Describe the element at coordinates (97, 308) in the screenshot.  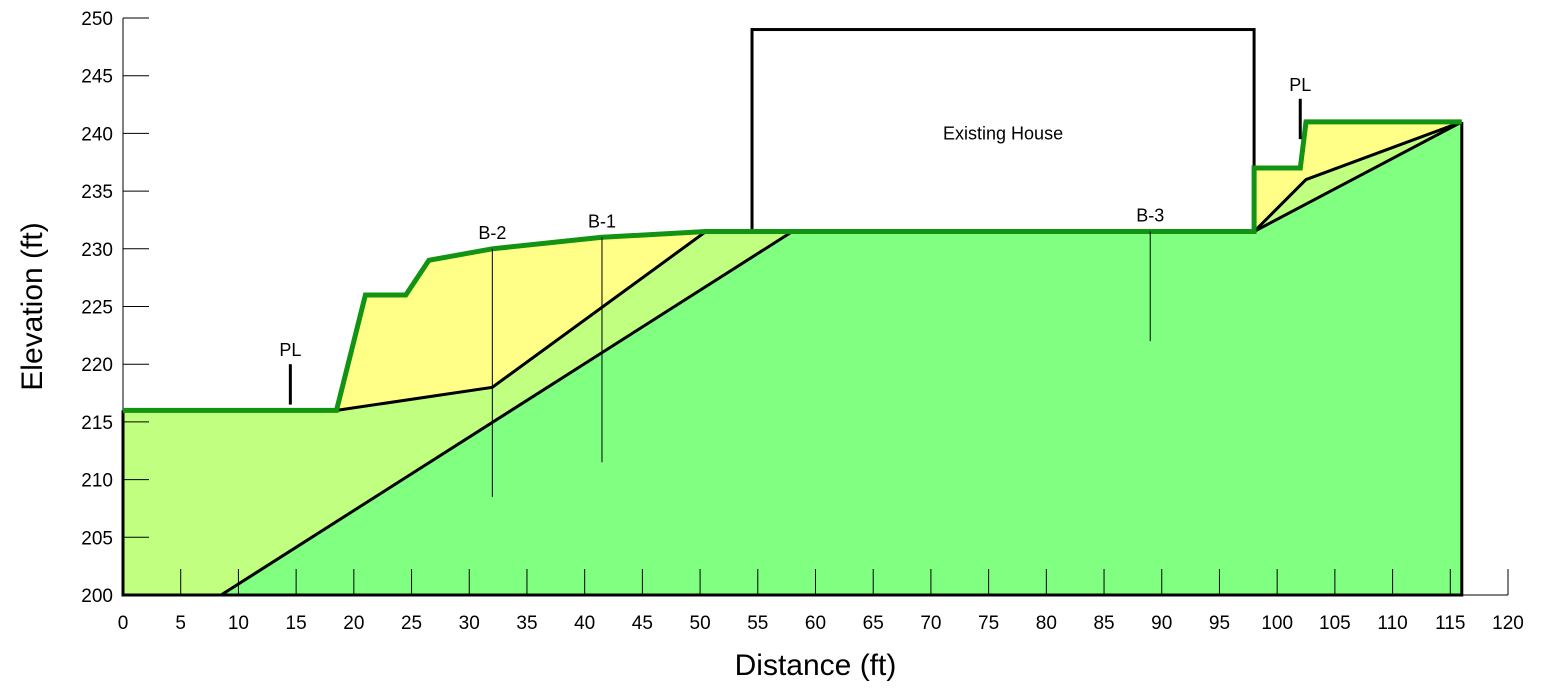
I see `y-tick-label: 225` at that location.